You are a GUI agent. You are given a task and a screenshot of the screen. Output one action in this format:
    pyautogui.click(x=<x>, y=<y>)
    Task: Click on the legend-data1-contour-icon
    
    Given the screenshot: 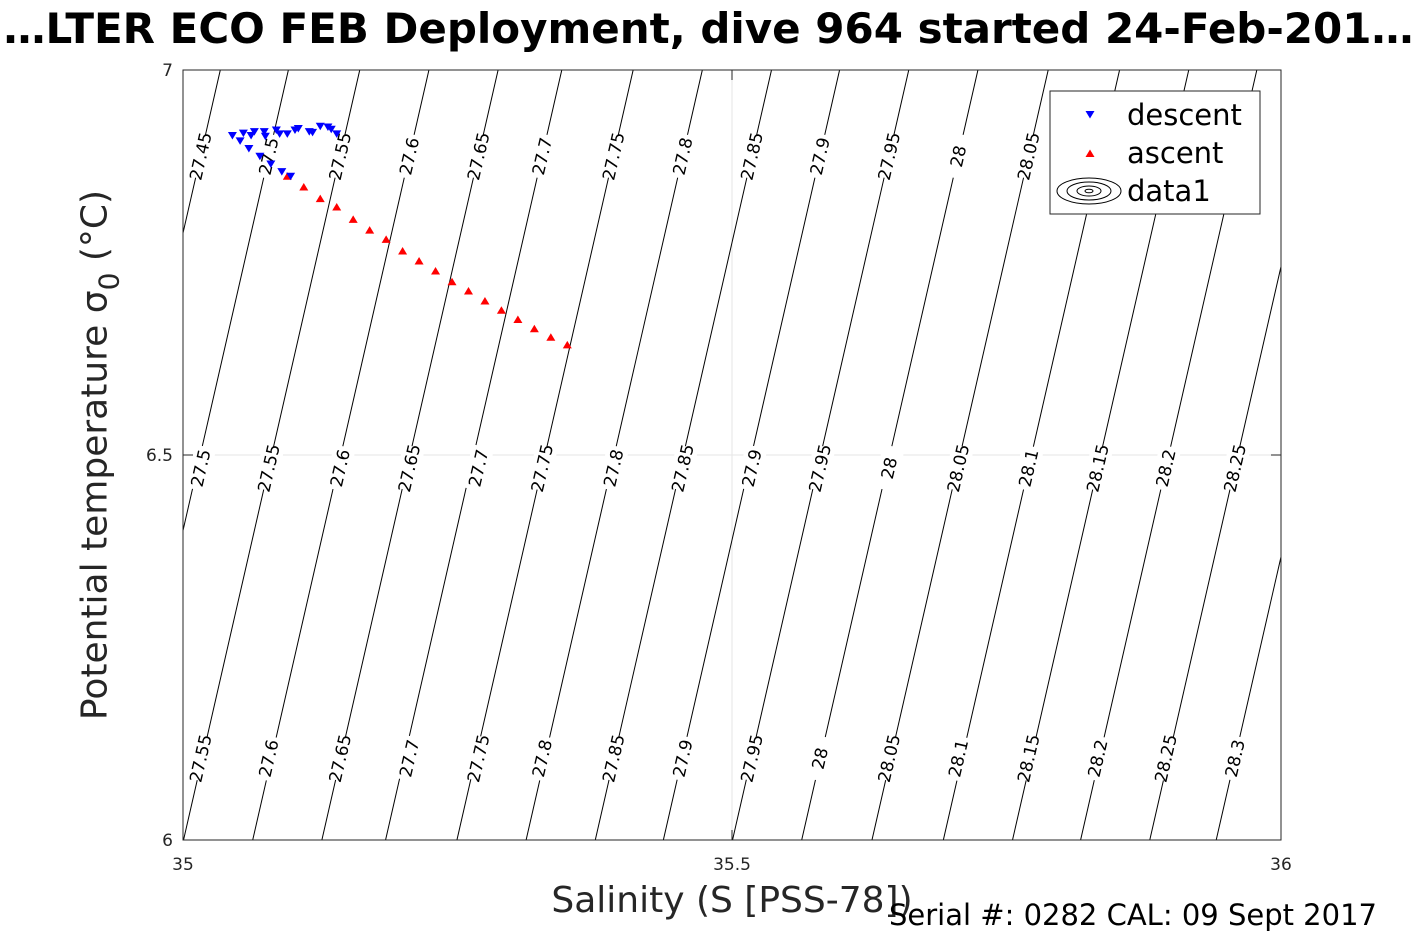 What is the action you would take?
    pyautogui.click(x=1089, y=191)
    